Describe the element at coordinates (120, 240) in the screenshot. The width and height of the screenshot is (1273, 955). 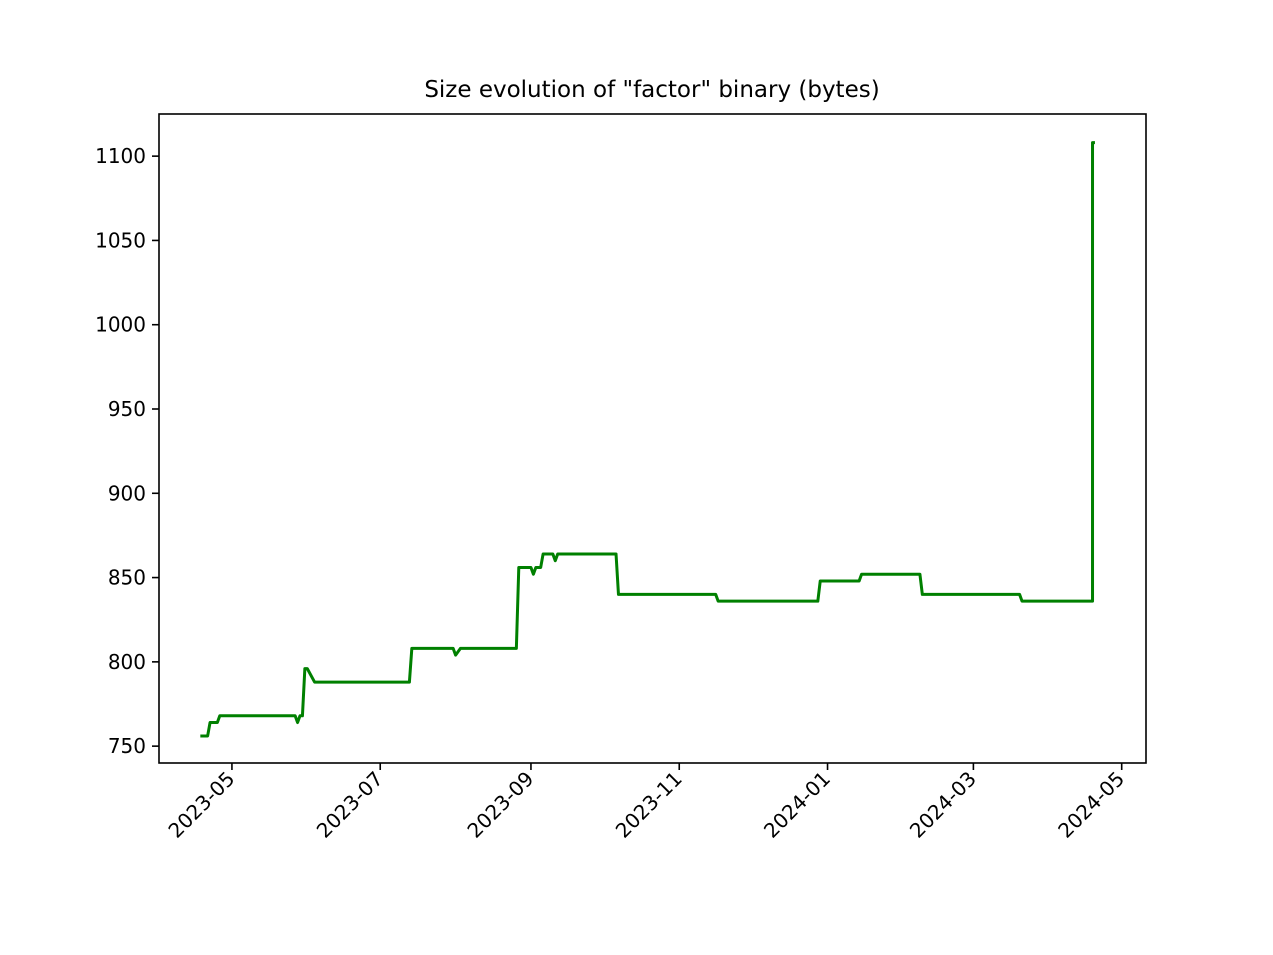
I see `y-tick-label: 1050` at that location.